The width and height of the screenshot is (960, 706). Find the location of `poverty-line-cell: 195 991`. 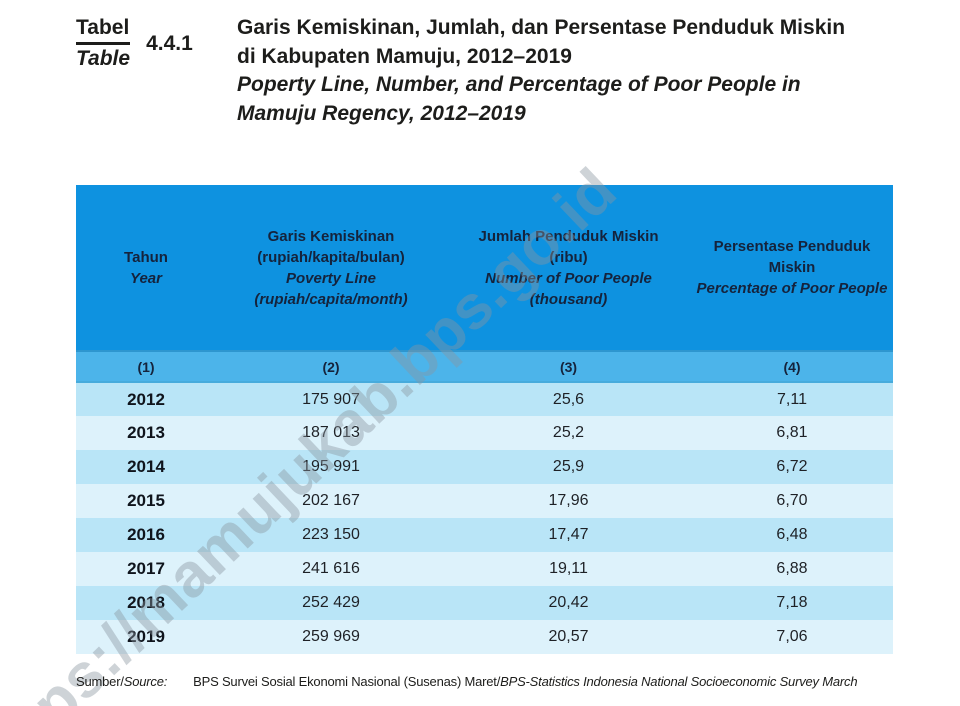

poverty-line-cell: 195 991 is located at coordinates (331, 467).